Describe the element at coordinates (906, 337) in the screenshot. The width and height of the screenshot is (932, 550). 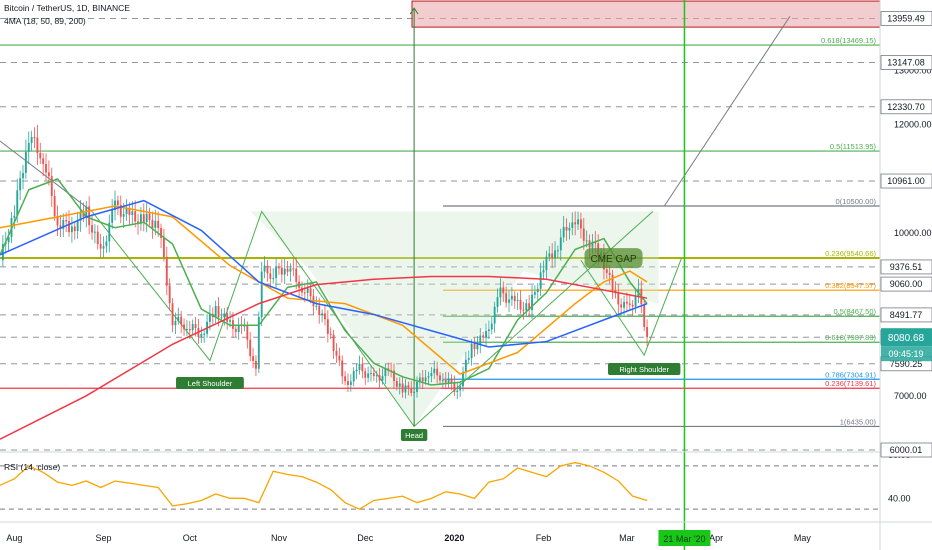
I see `current-price-bg` at that location.